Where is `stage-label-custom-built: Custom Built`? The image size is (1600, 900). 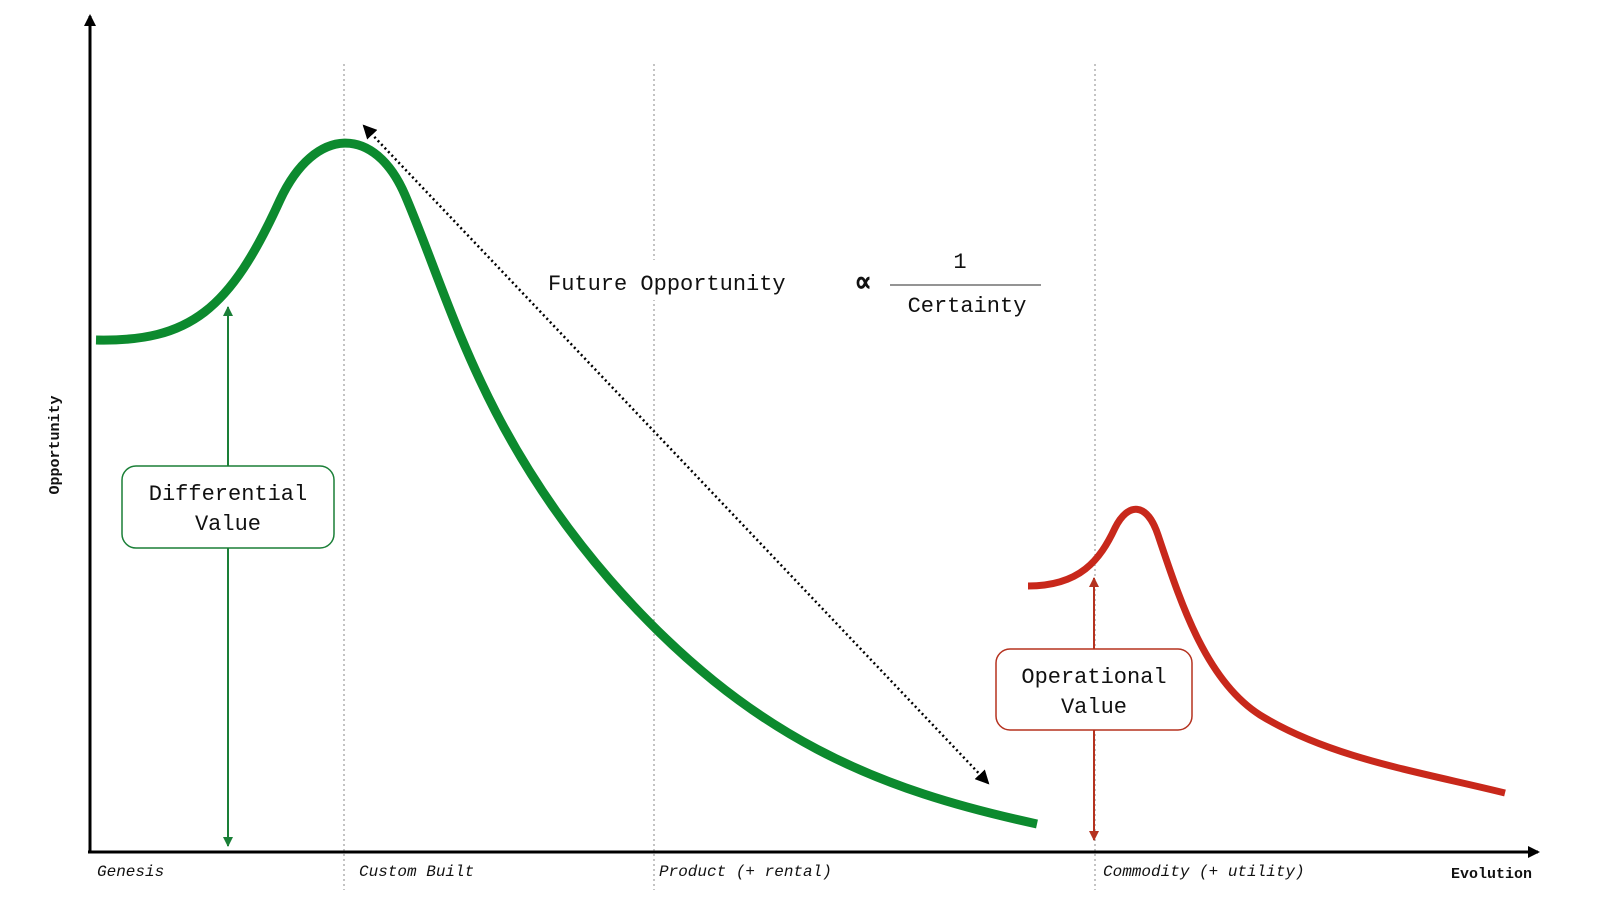
stage-label-custom-built: Custom Built is located at coordinates (416, 872).